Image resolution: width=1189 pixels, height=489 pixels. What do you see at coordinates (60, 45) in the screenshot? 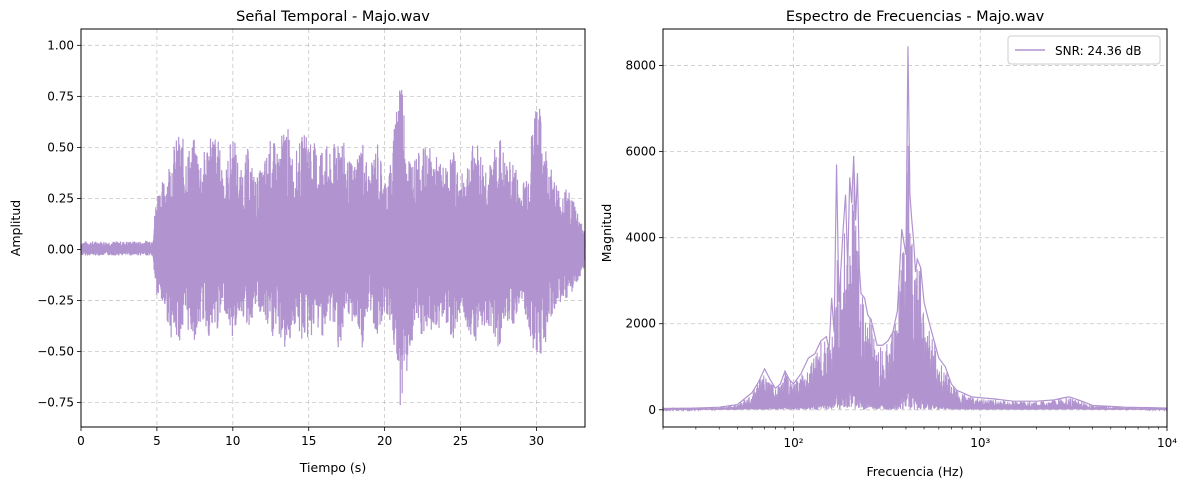
I see `time-y-tick-label: 1.00` at bounding box center [60, 45].